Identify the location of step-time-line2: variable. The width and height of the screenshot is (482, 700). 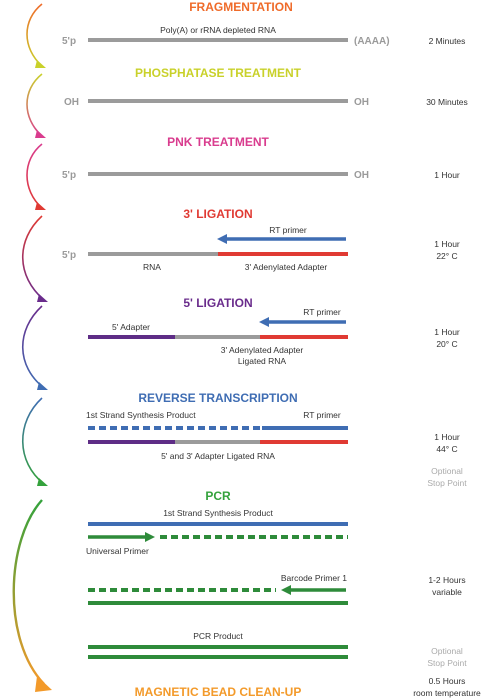
(447, 592).